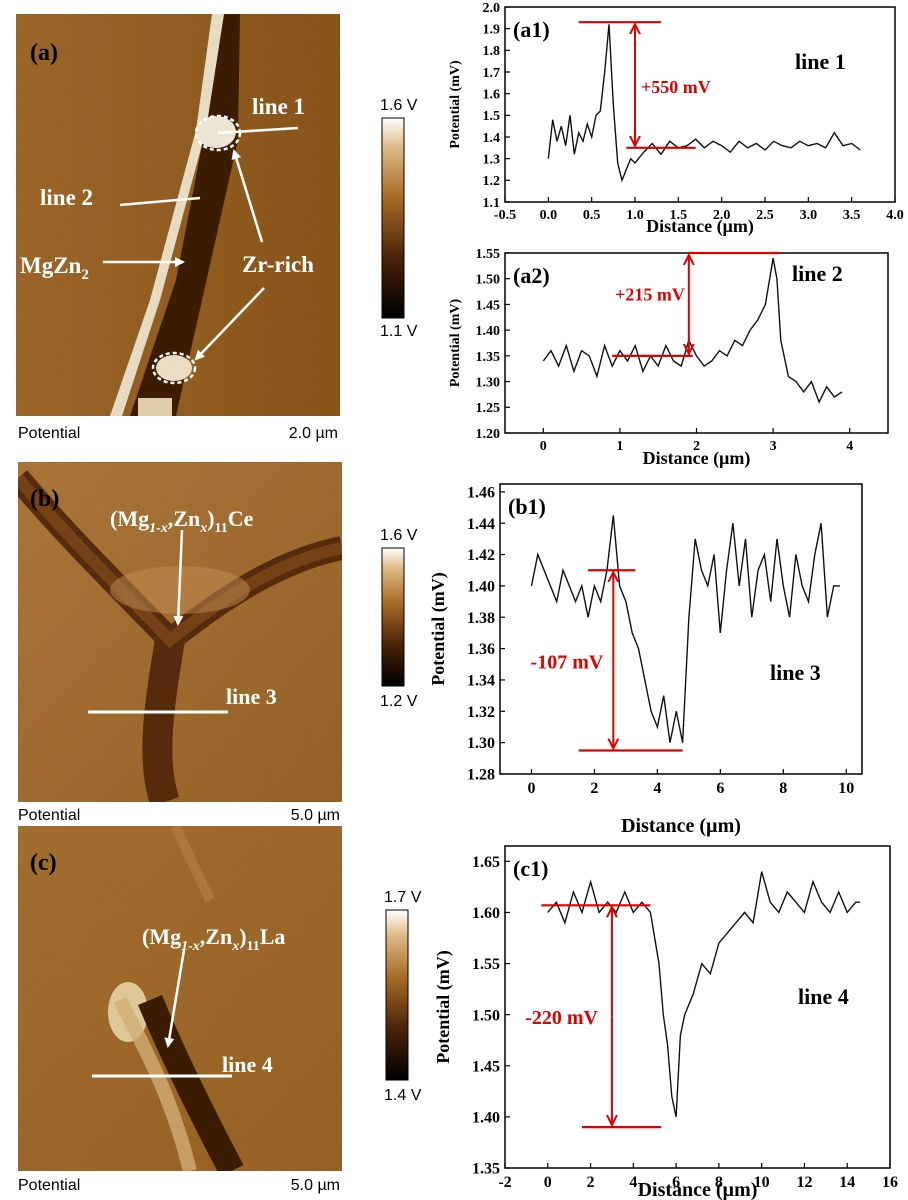 This screenshot has width=908, height=1200. I want to click on line-label-c1: line 4, so click(823, 996).